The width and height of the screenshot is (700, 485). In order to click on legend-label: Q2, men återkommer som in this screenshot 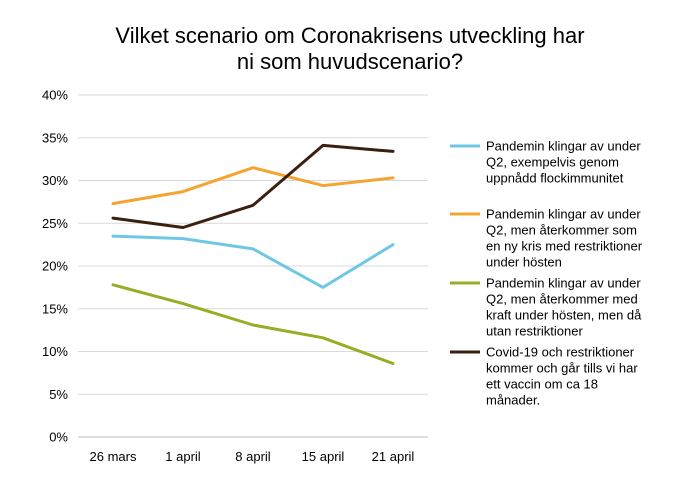, I will do `click(561, 230)`.